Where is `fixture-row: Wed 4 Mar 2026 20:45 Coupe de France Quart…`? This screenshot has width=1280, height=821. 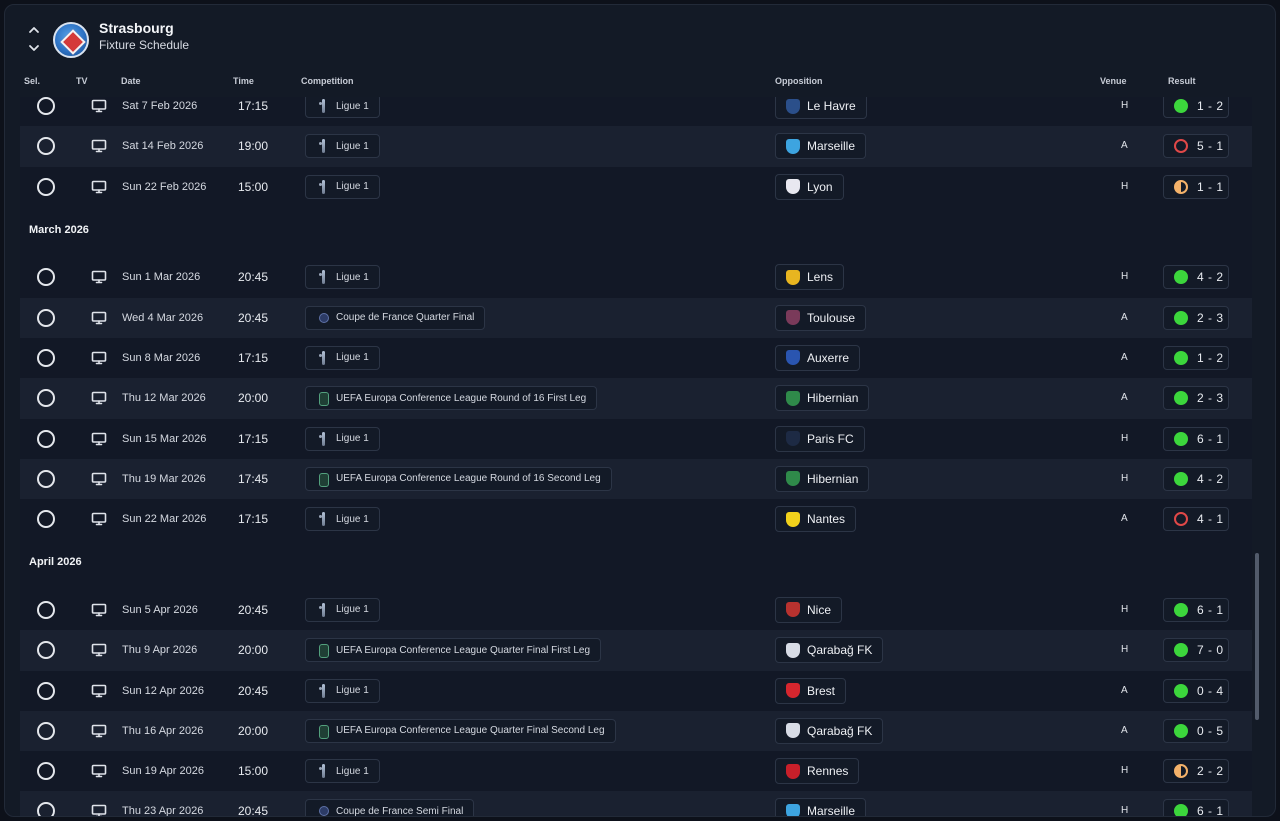
fixture-row: Wed 4 Mar 2026 20:45 Coupe de France Quart… is located at coordinates (636, 317).